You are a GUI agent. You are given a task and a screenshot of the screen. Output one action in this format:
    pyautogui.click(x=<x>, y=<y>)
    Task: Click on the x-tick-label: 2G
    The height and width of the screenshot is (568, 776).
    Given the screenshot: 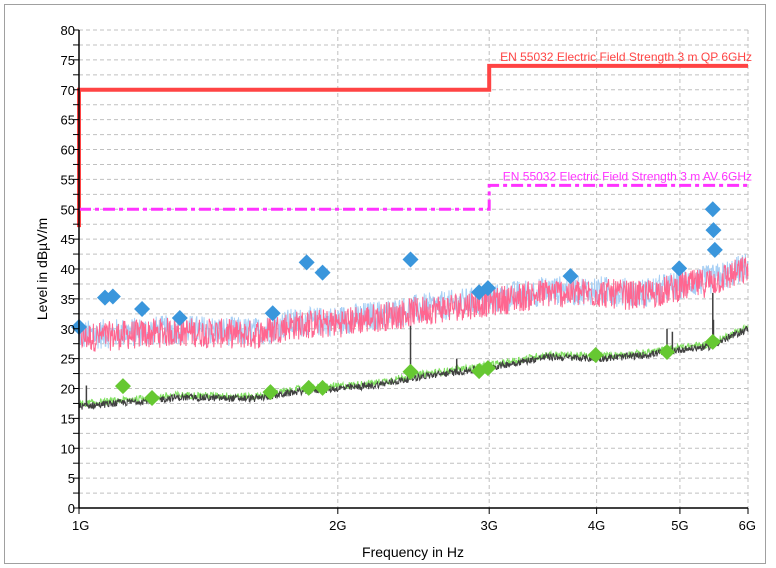 What is the action you would take?
    pyautogui.click(x=337, y=525)
    